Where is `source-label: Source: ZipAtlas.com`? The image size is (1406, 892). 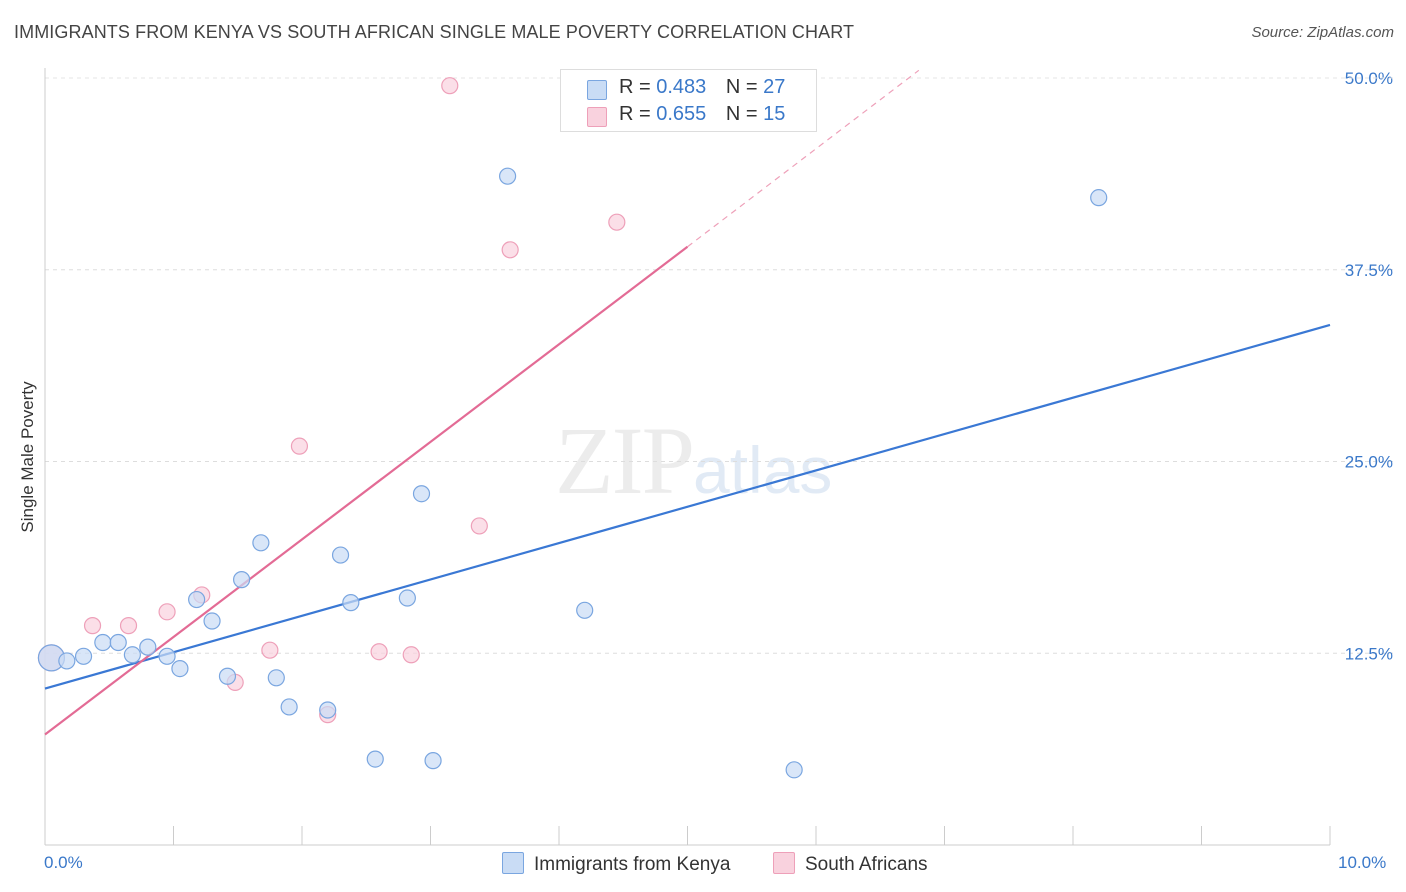
source-label: Source: ZipAtlas.com is located at coordinates (1322, 32).